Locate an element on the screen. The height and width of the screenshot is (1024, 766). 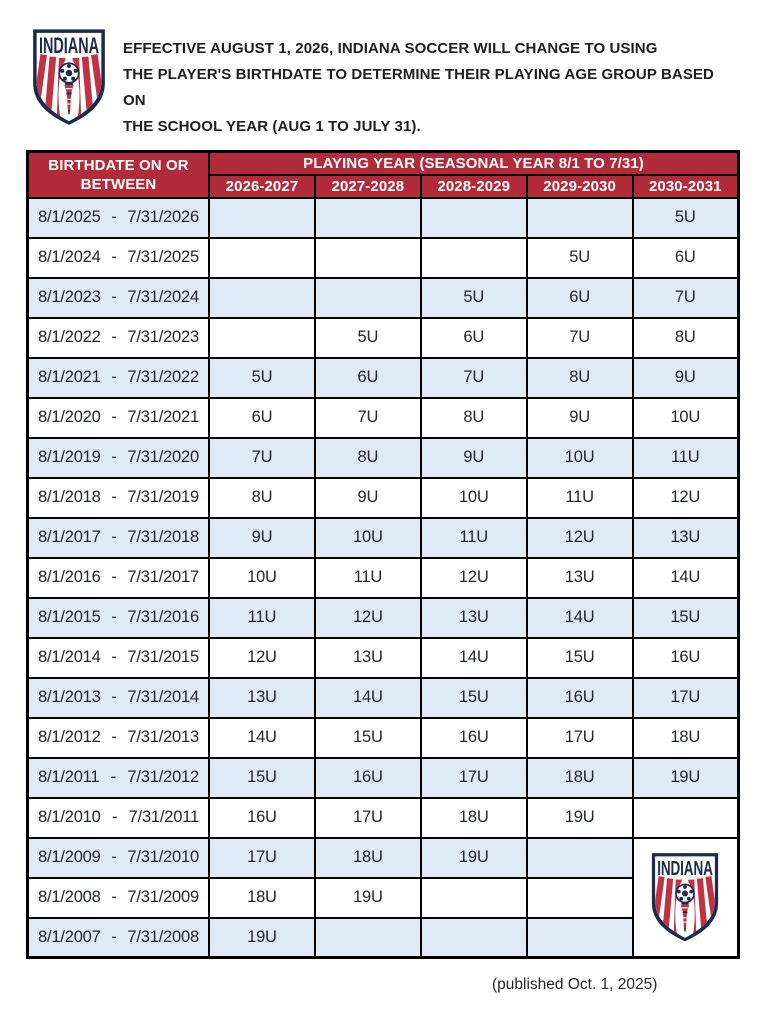
table-row: 8/1/2009-7/31/2010 17U 18U 19U INDIANA is located at coordinates (383, 897).